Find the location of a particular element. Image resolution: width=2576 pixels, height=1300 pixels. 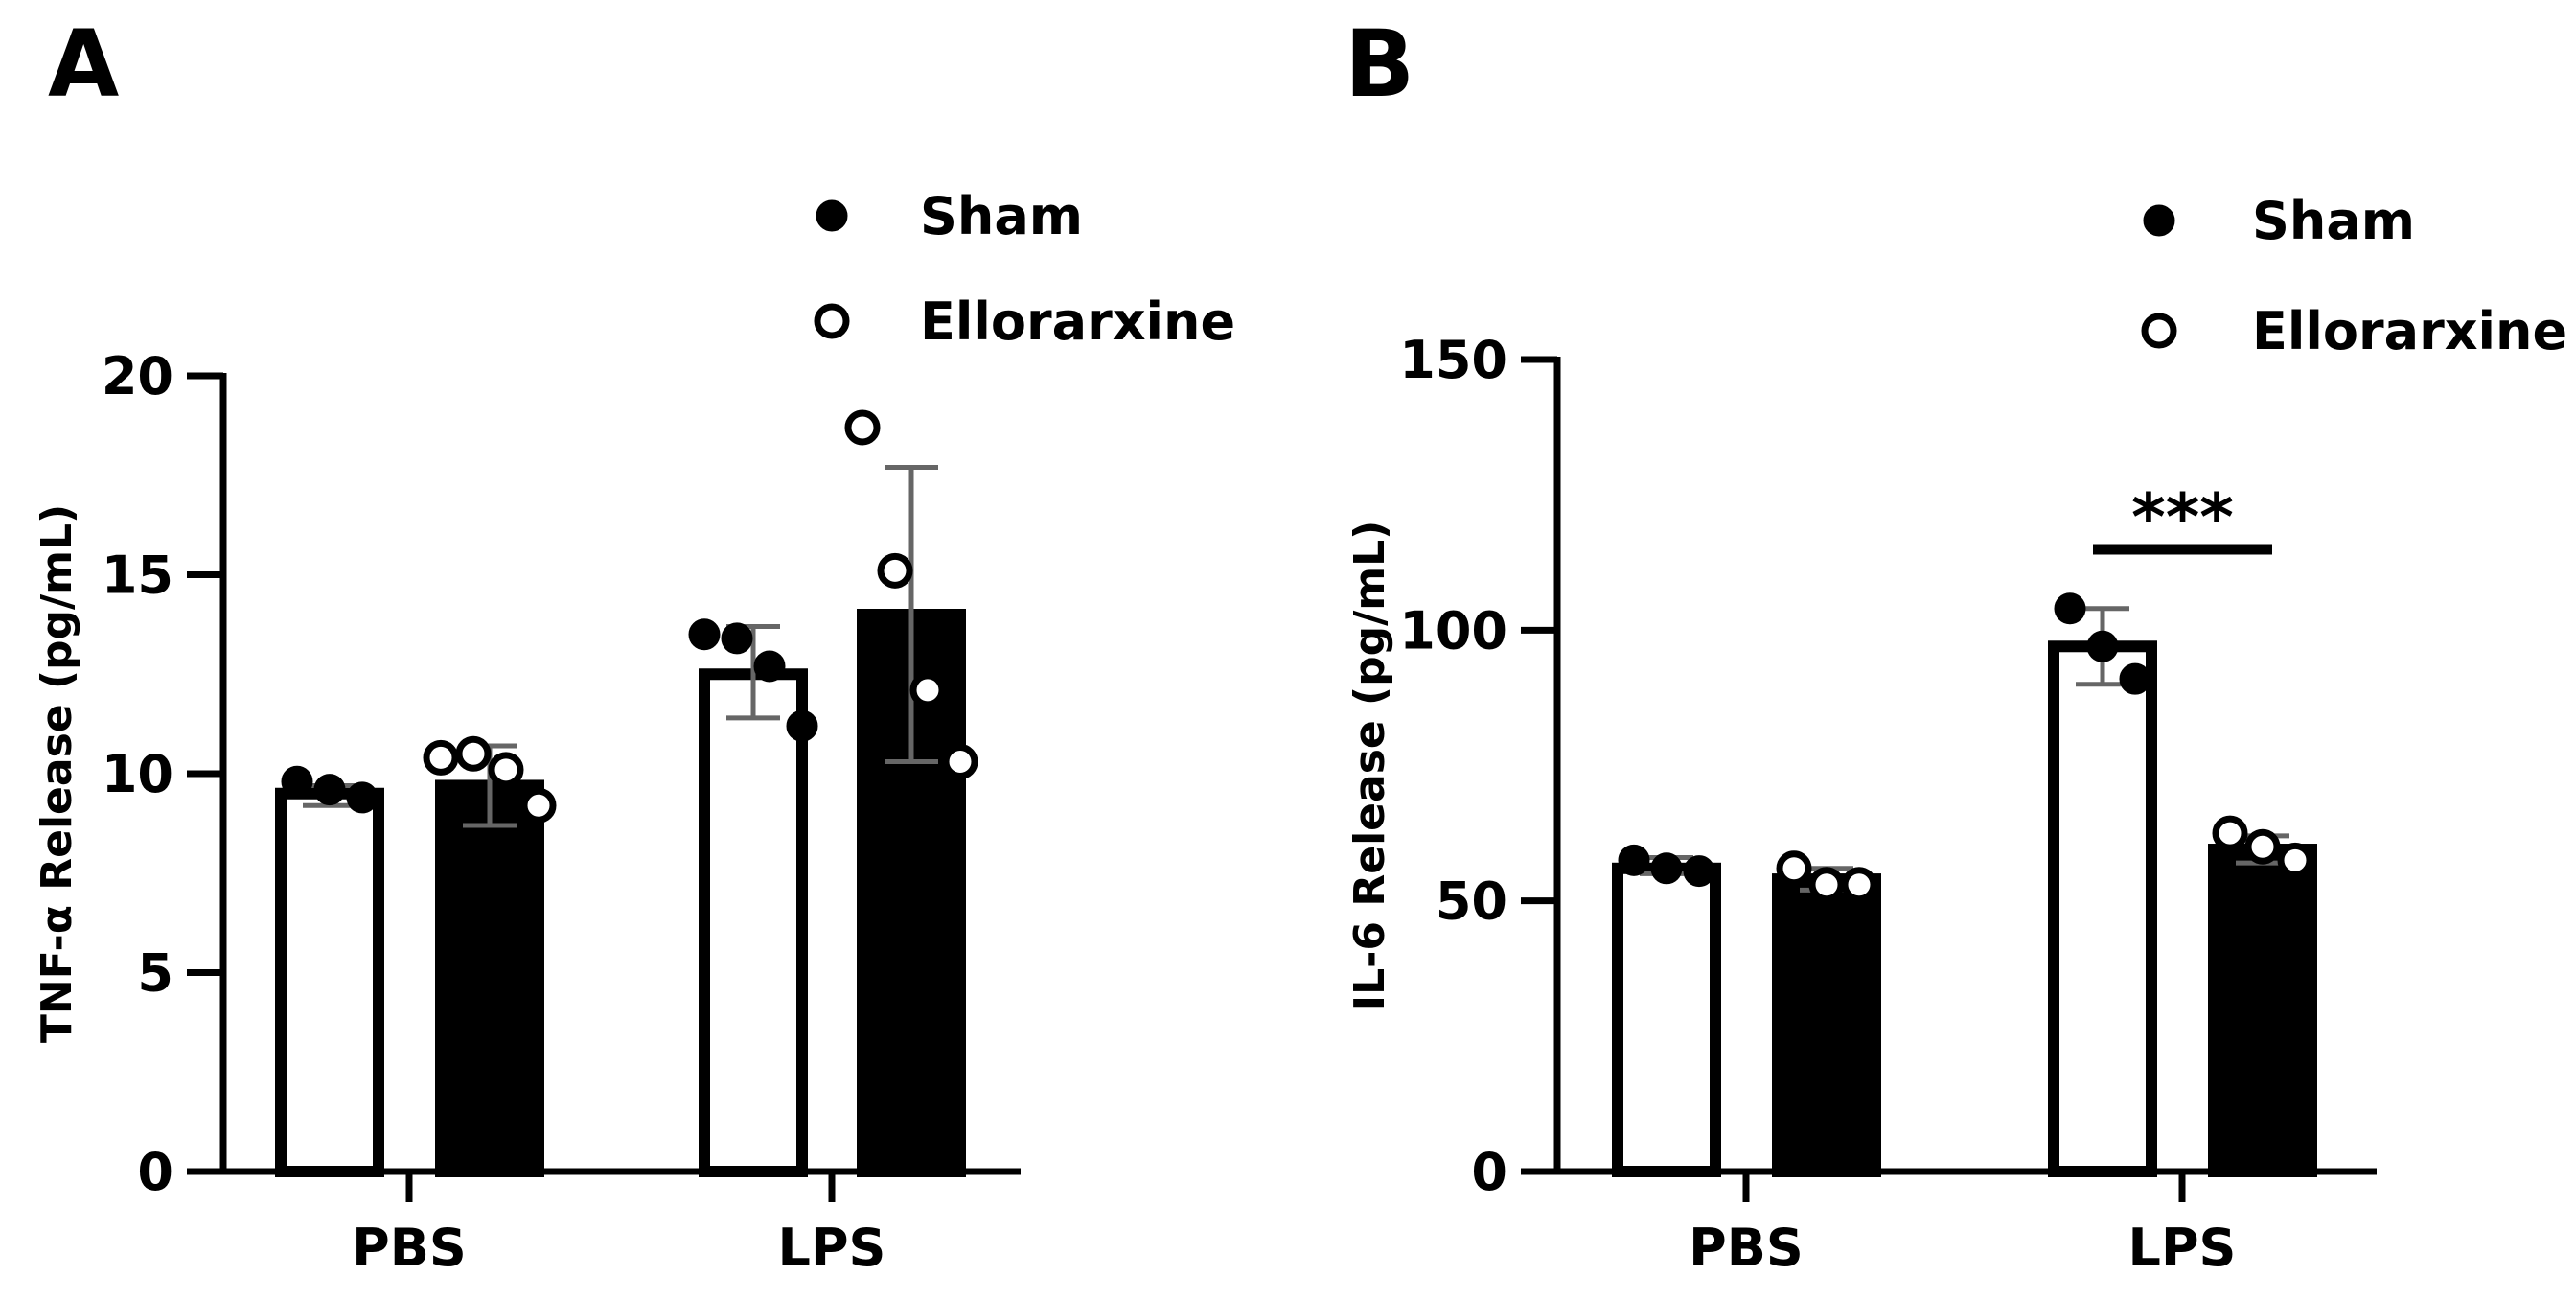

y-tick-label: 10 is located at coordinates (137, 774).